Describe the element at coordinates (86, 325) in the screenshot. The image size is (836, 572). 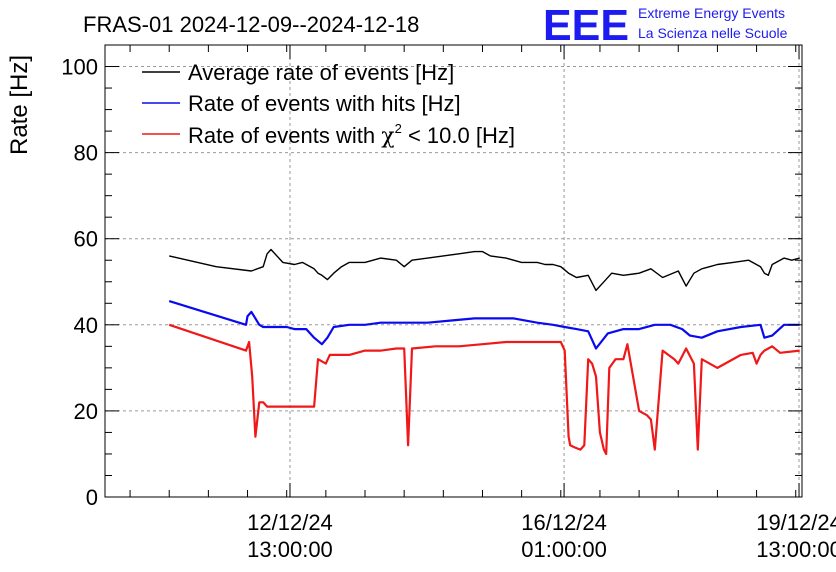
I see `y-tick-label: 40` at that location.